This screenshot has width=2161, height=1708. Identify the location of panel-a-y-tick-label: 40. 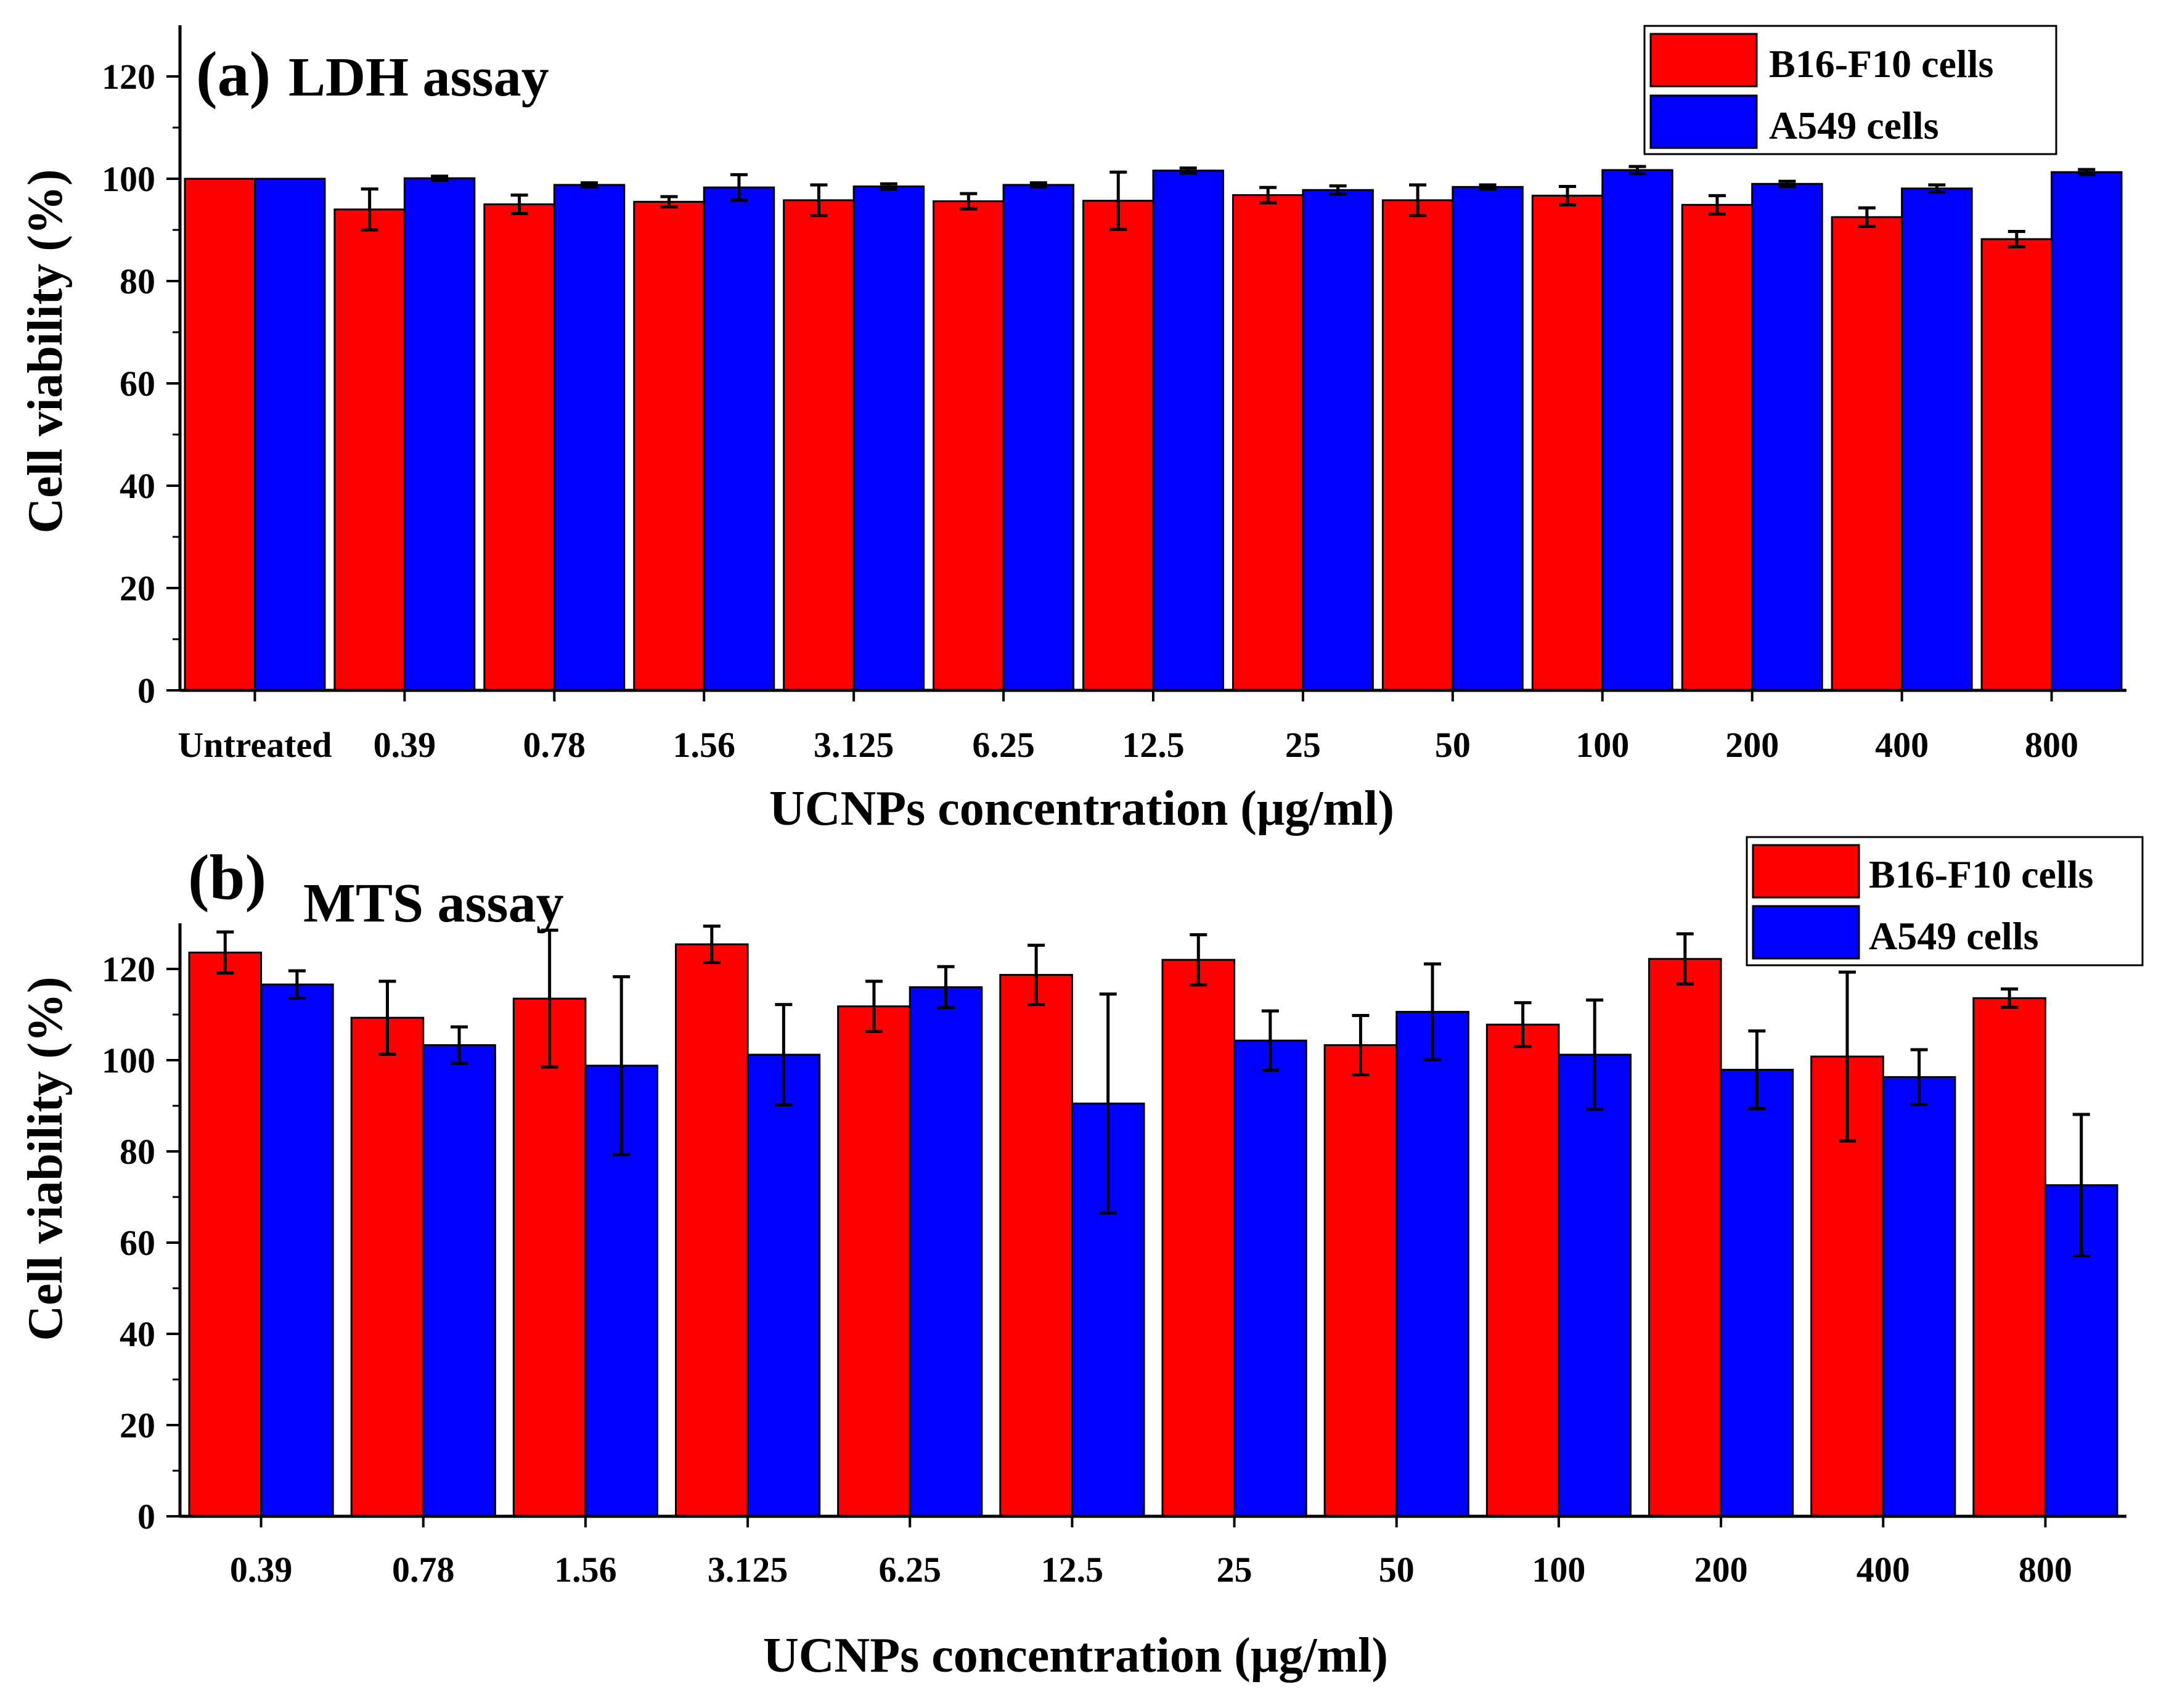
(137, 486).